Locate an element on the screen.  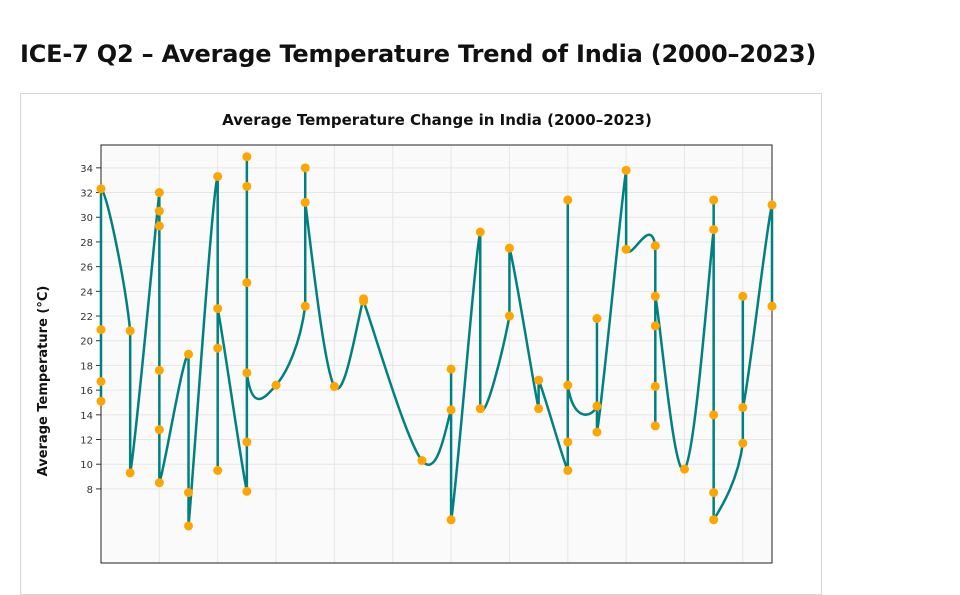
y-tick-label: 14 is located at coordinates (86, 416).